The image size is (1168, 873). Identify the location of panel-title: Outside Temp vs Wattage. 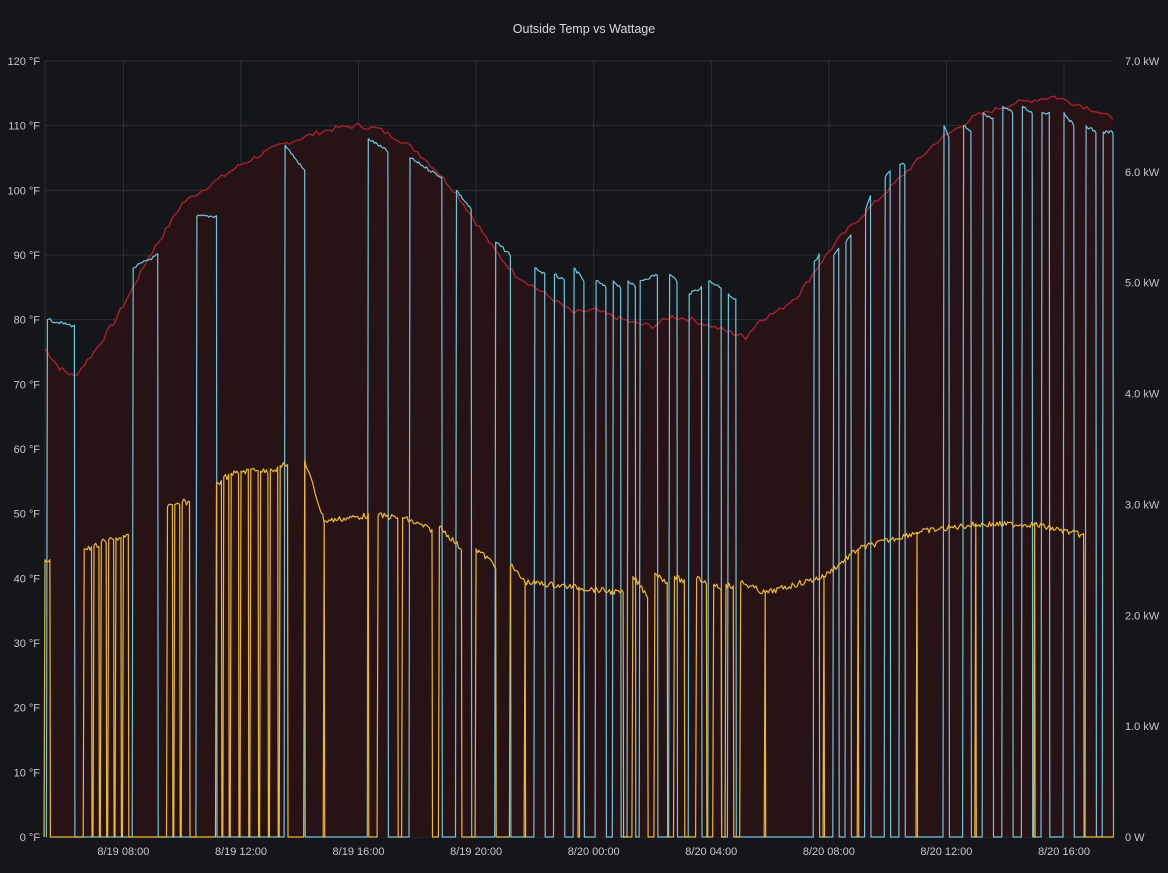
(584, 29).